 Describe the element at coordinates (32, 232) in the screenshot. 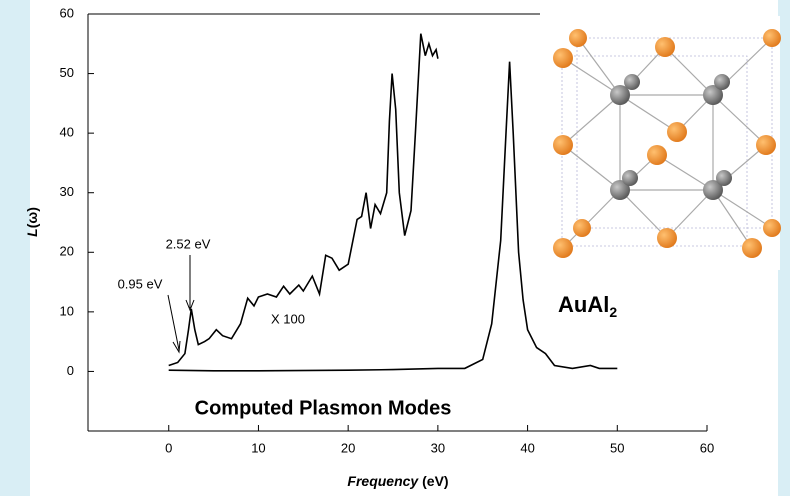

I see `y-label-italic: L` at that location.